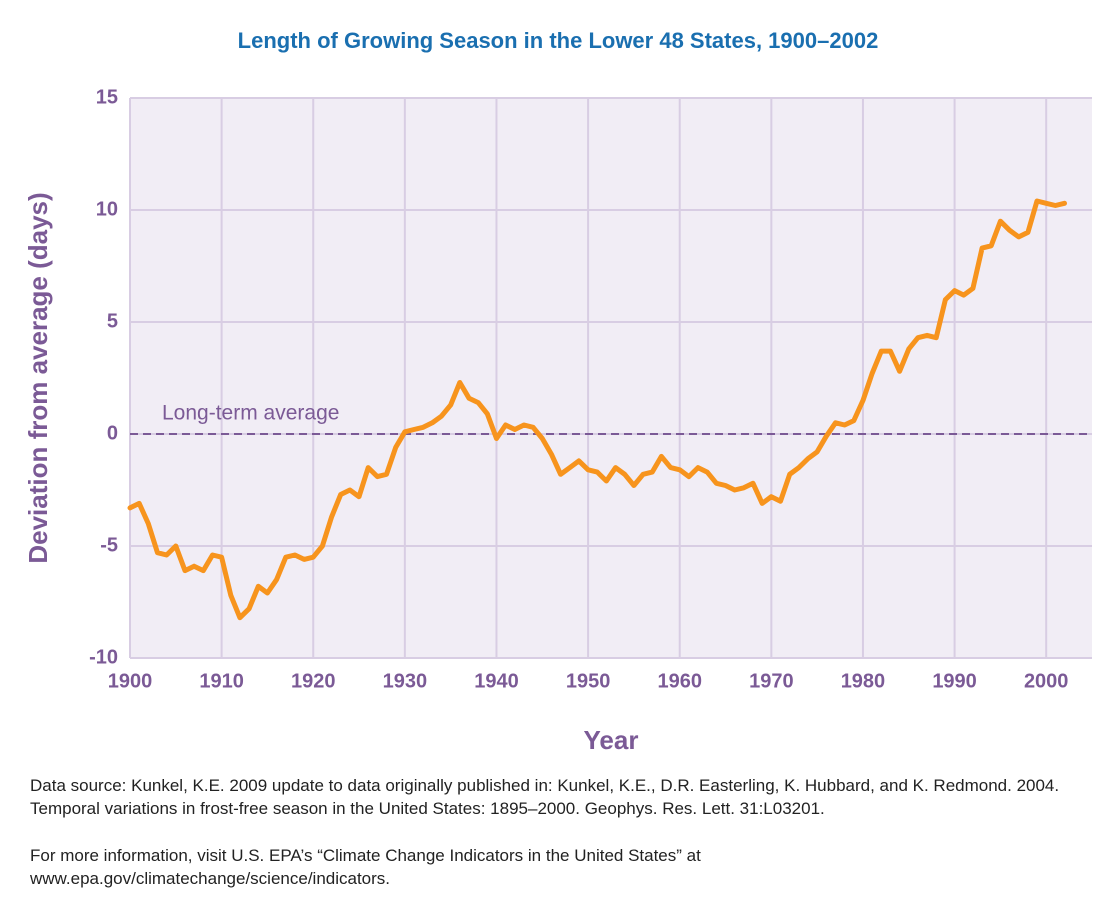 This screenshot has width=1120, height=912. I want to click on y-tick-label: 0, so click(112, 433).